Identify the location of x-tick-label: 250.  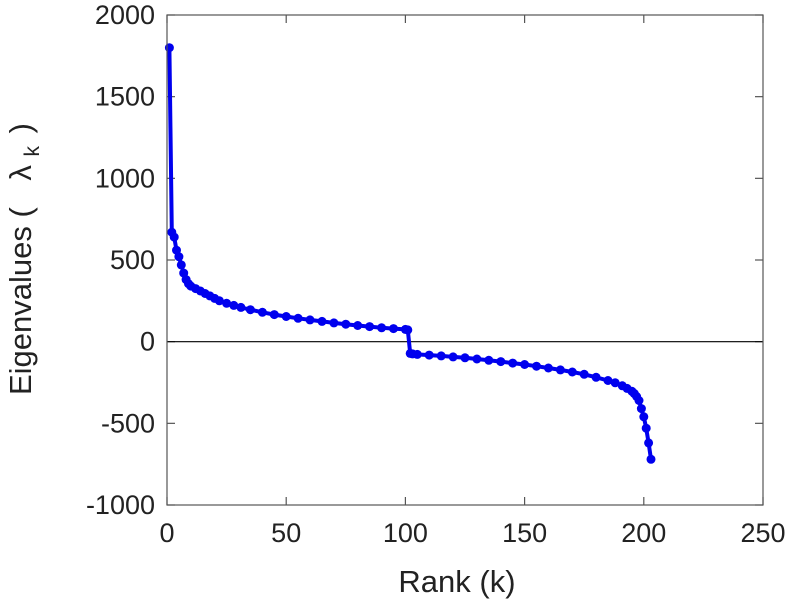
(762, 533).